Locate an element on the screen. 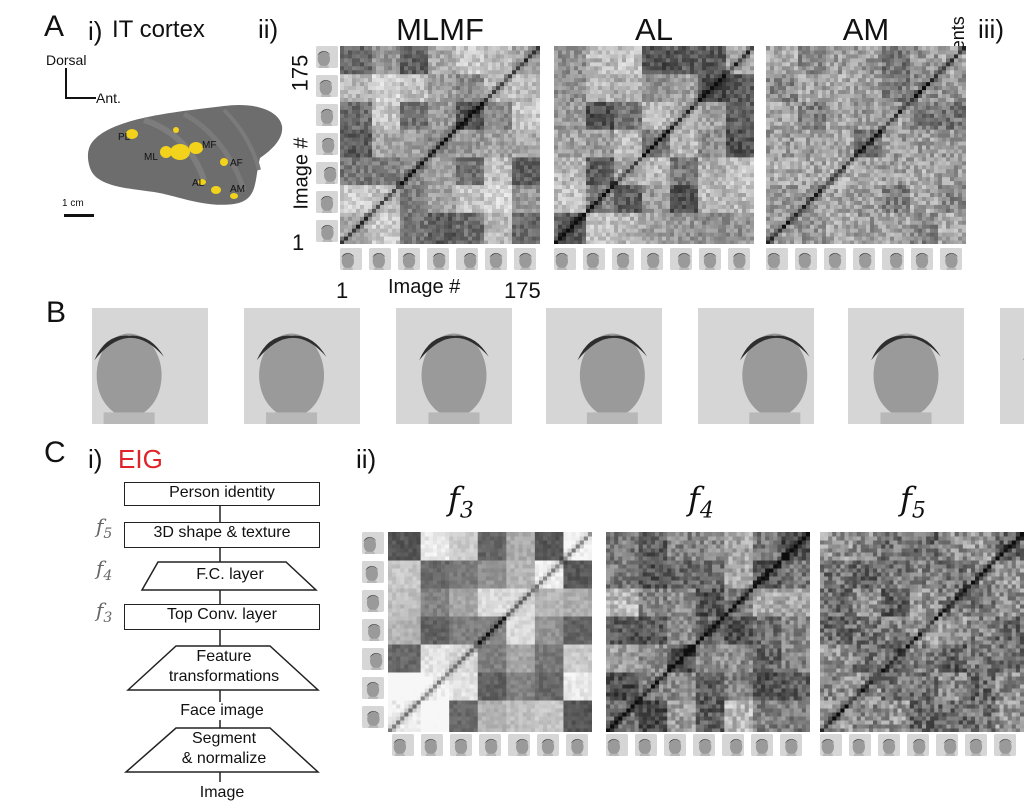  box-top-conv-layer: Top Conv. layer is located at coordinates (222, 617).